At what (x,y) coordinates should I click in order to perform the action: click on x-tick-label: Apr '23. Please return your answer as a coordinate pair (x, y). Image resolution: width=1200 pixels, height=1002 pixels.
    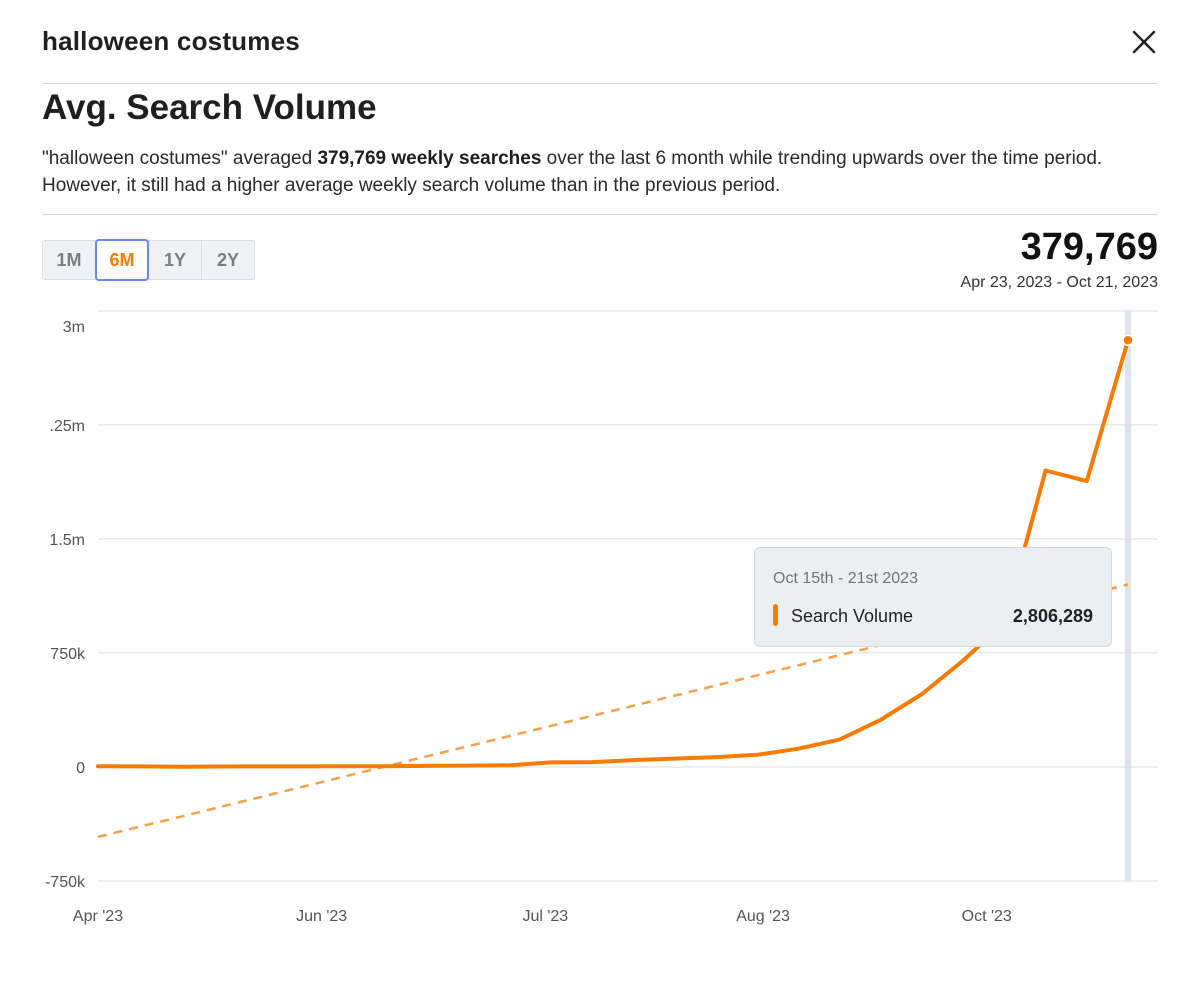
    Looking at the image, I should click on (98, 916).